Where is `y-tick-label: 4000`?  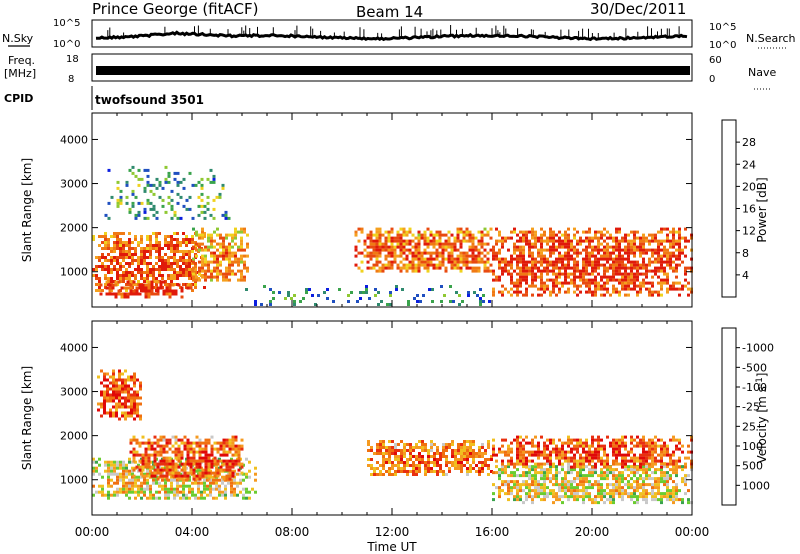
y-tick-label: 4000 is located at coordinates (74, 347).